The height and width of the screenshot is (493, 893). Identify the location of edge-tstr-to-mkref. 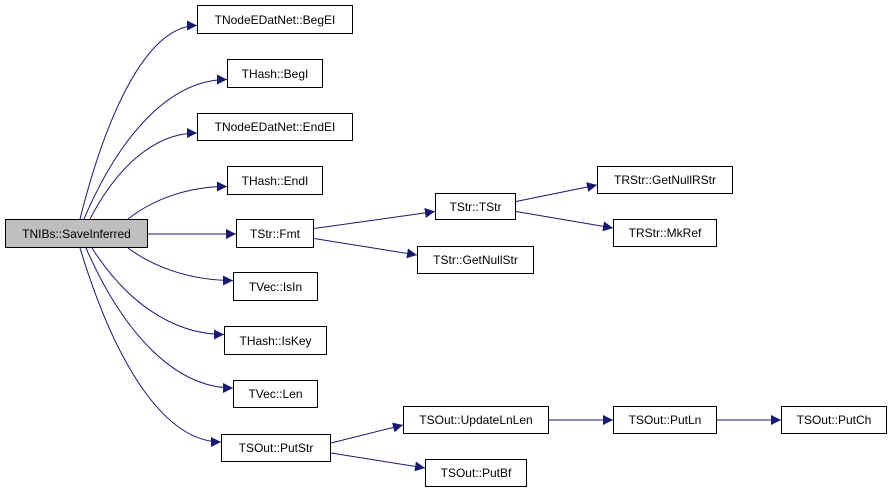
(564, 221).